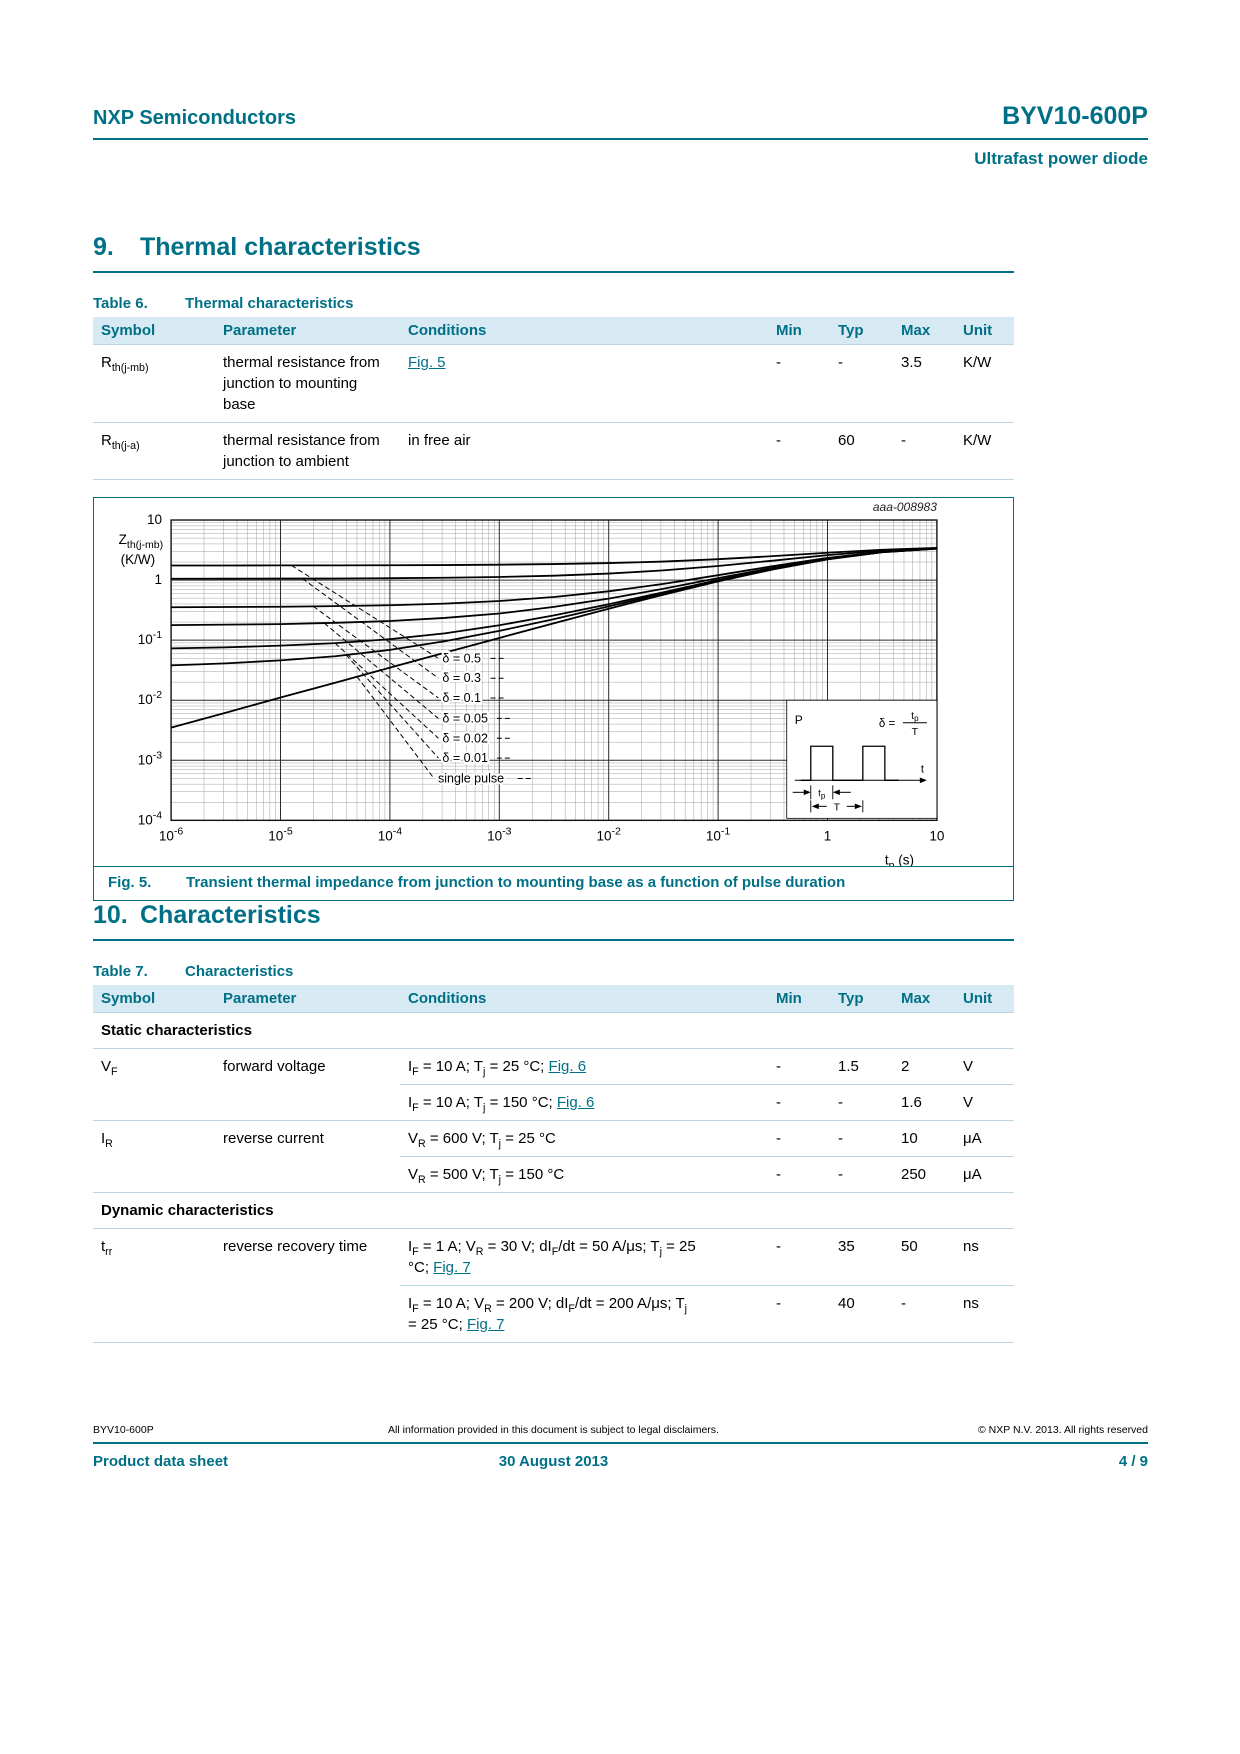 This screenshot has width=1240, height=1754. I want to click on max-cell: 3.5, so click(924, 383).